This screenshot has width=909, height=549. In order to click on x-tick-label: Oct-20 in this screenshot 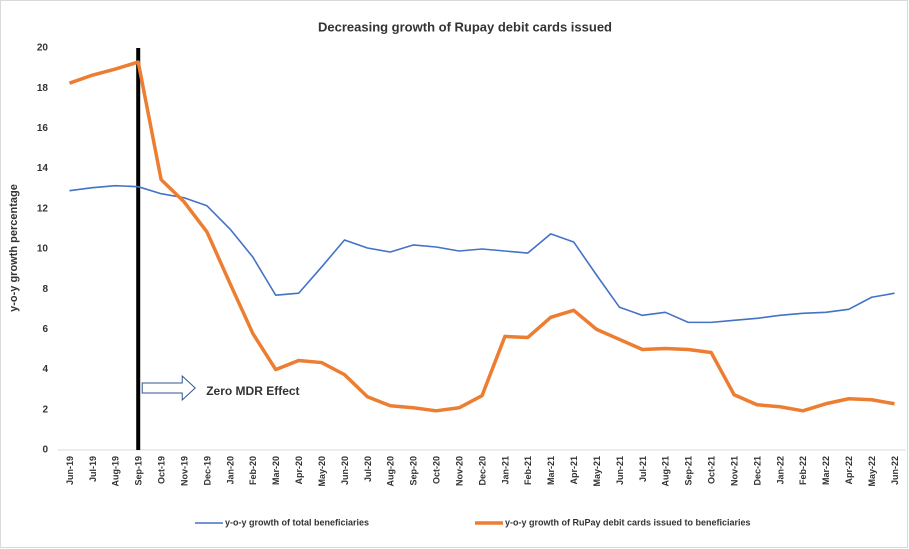, I will do `click(437, 470)`.